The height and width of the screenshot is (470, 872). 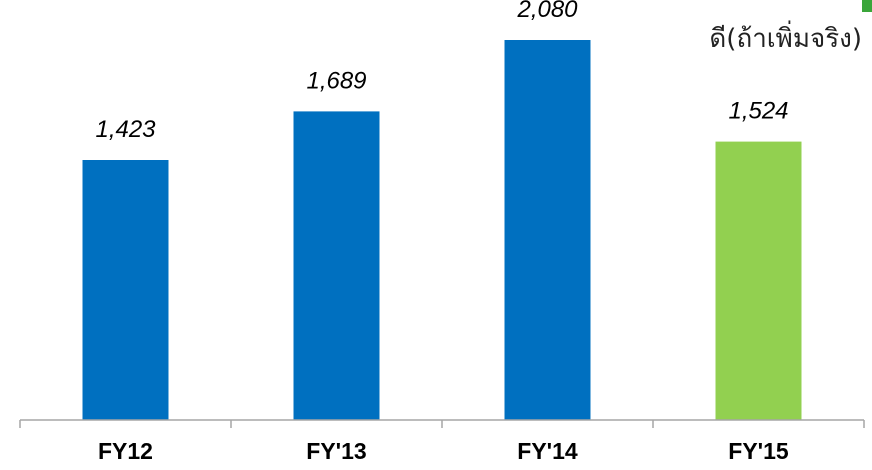 What do you see at coordinates (547, 451) in the screenshot?
I see `x-tick-label-3: FY'14` at bounding box center [547, 451].